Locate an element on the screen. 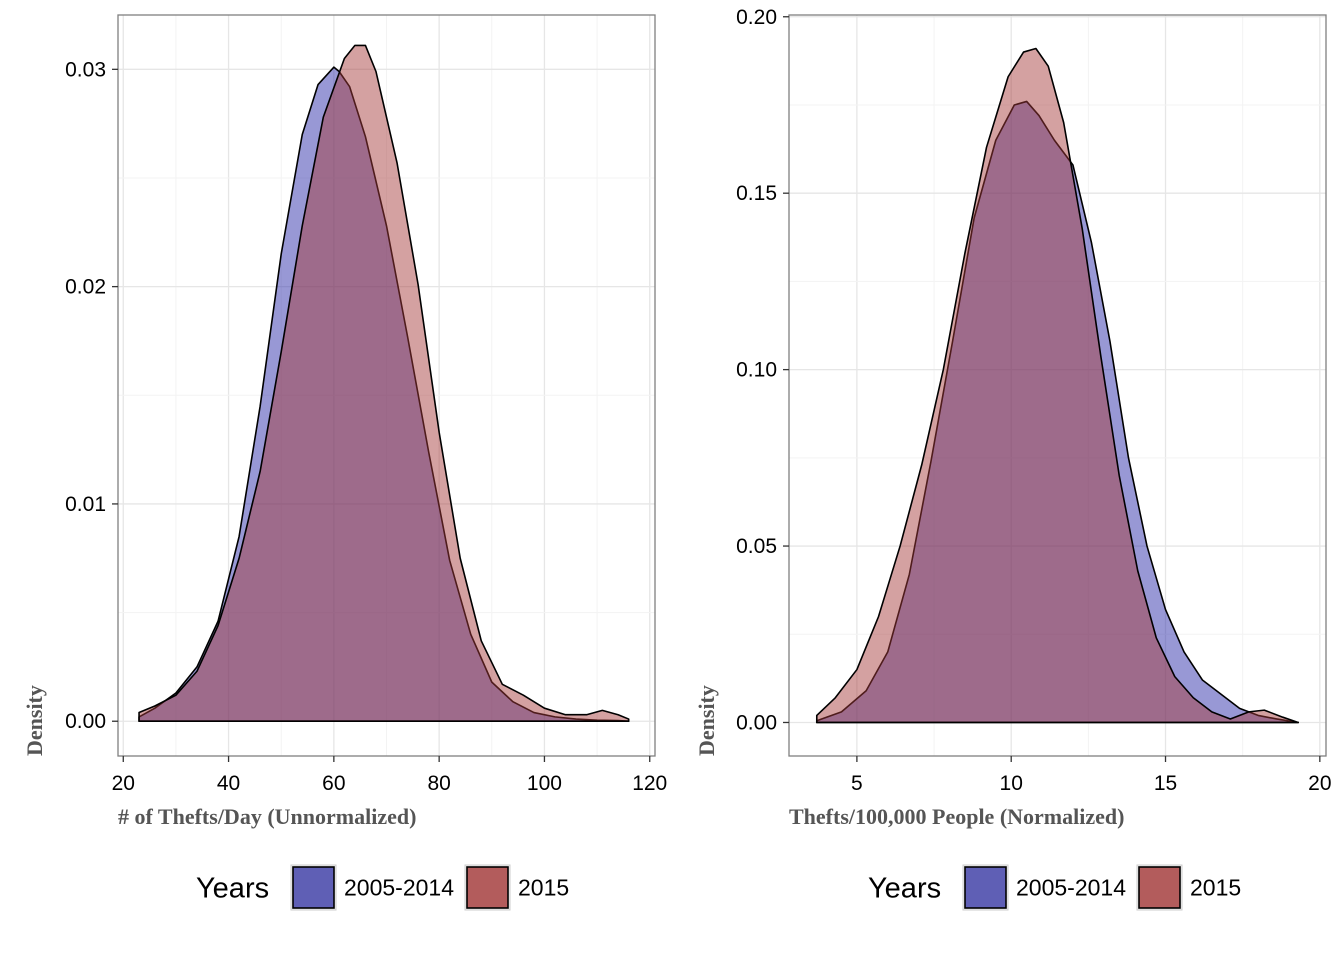 This screenshot has width=1344, height=960. chart-0-y-tick-label: 0.03 is located at coordinates (85, 69).